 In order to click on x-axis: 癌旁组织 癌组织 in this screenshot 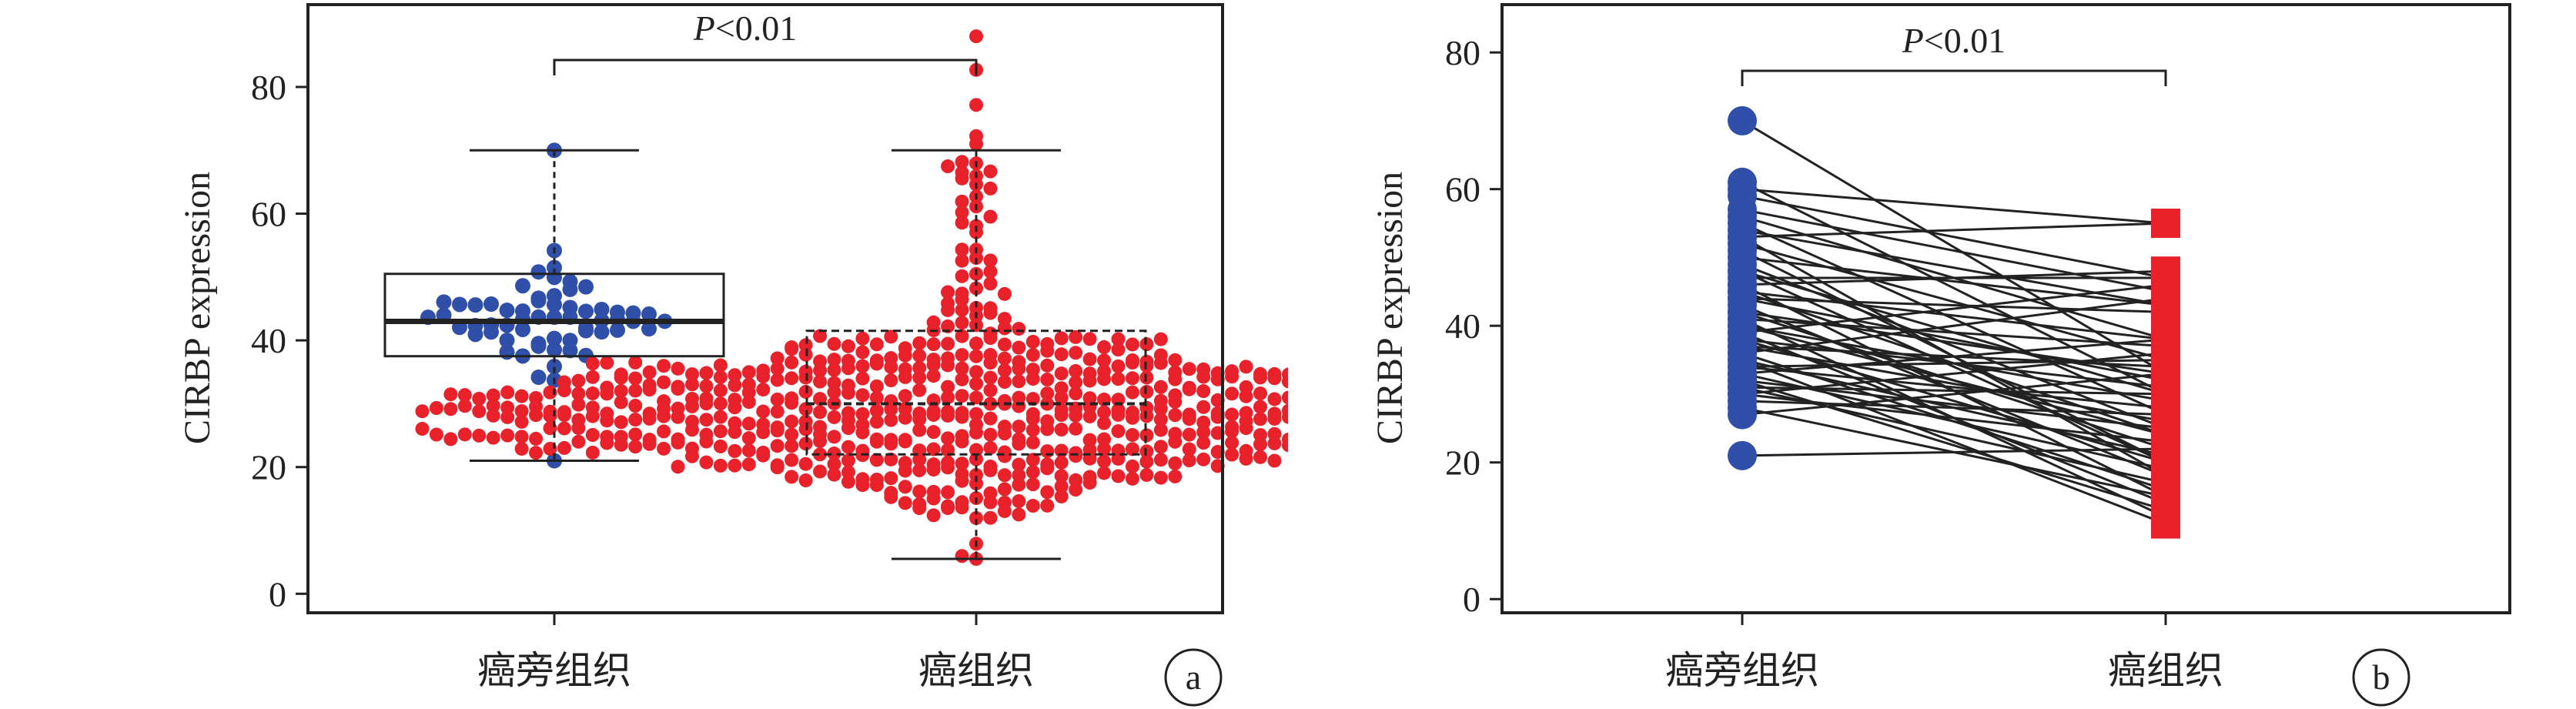, I will do `click(1944, 652)`.